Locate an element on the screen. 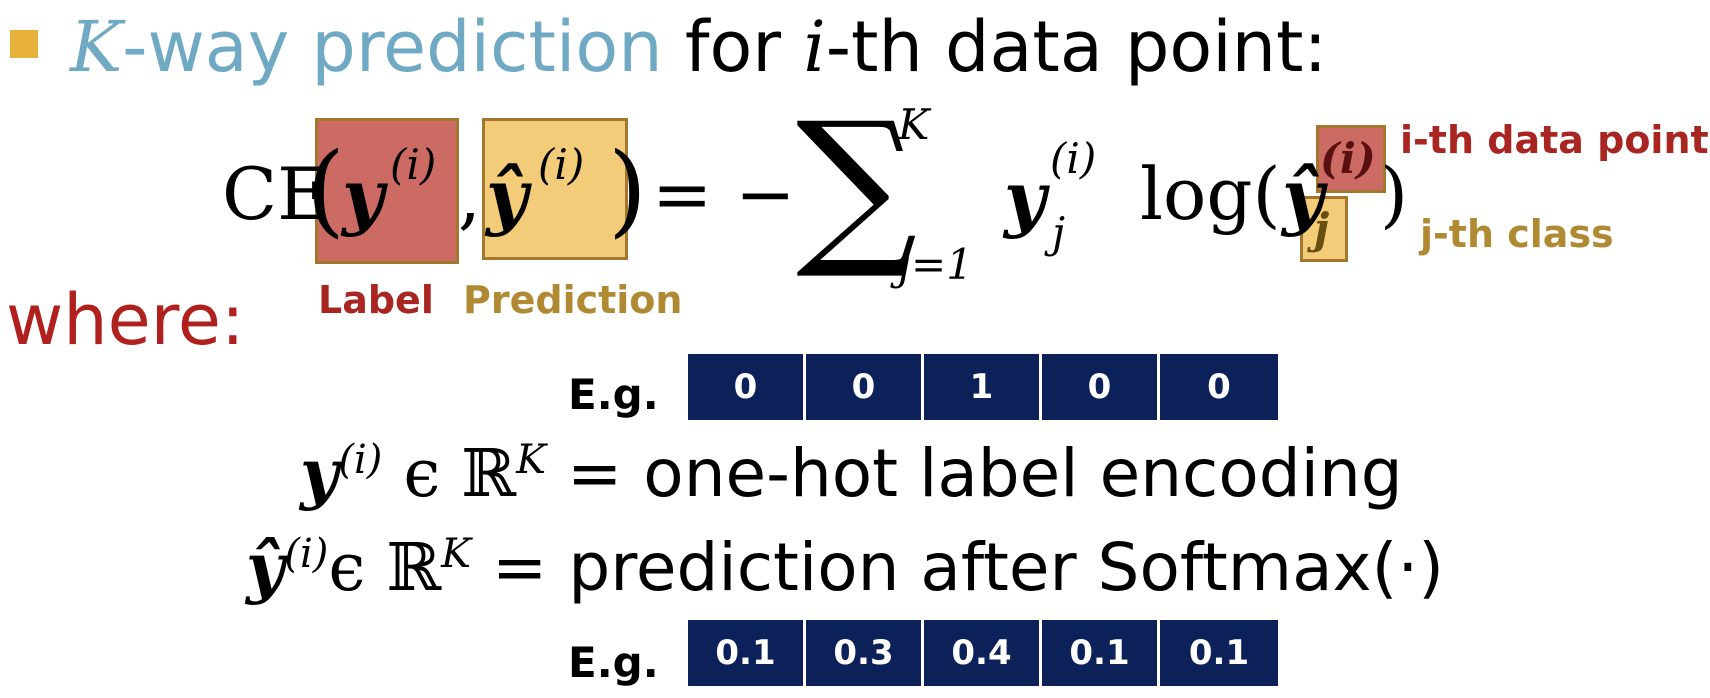  formula-label-y: y is located at coordinates (363, 195).